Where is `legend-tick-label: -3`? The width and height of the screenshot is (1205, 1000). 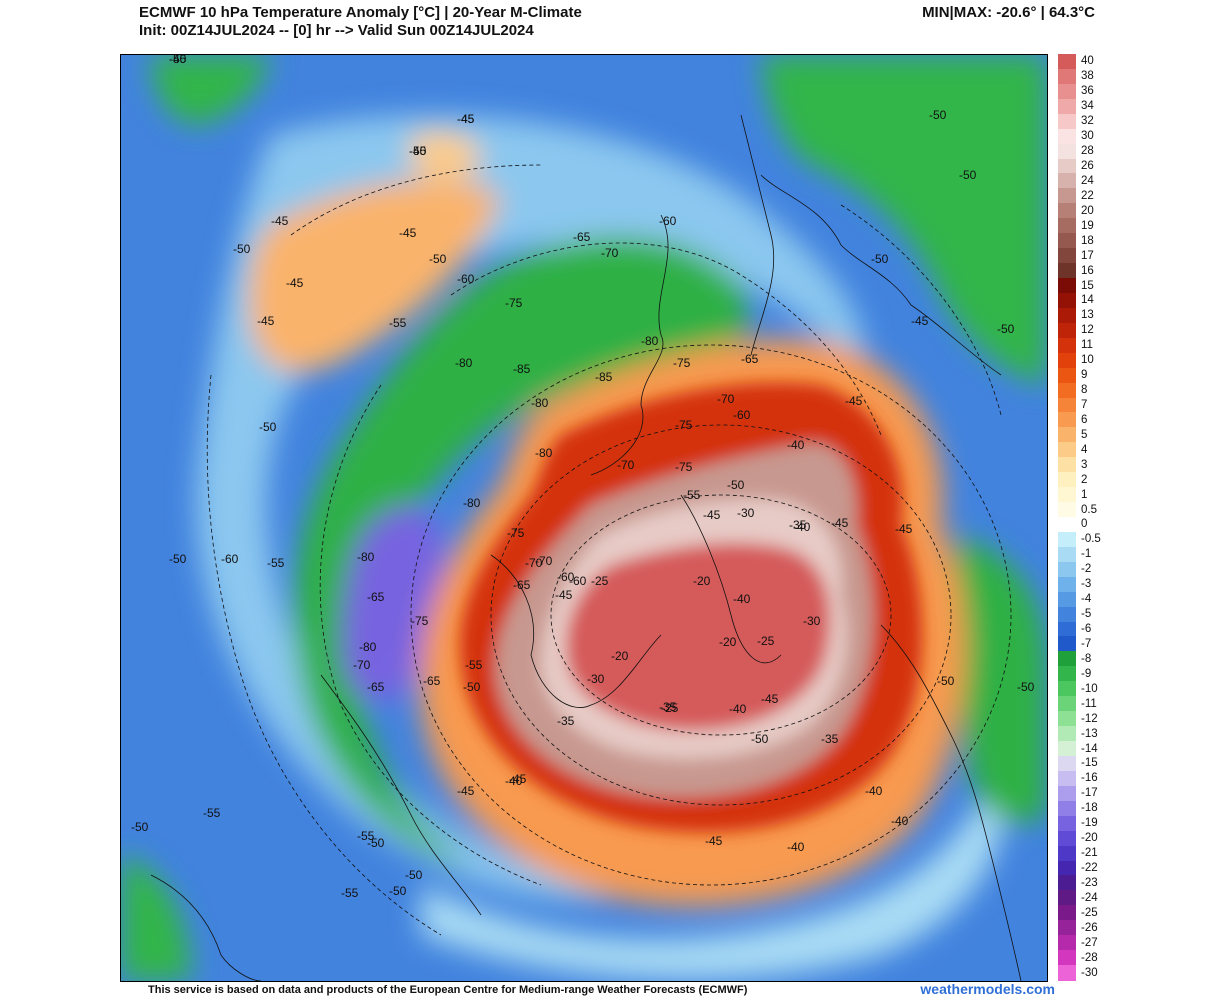 legend-tick-label: -3 is located at coordinates (1086, 584).